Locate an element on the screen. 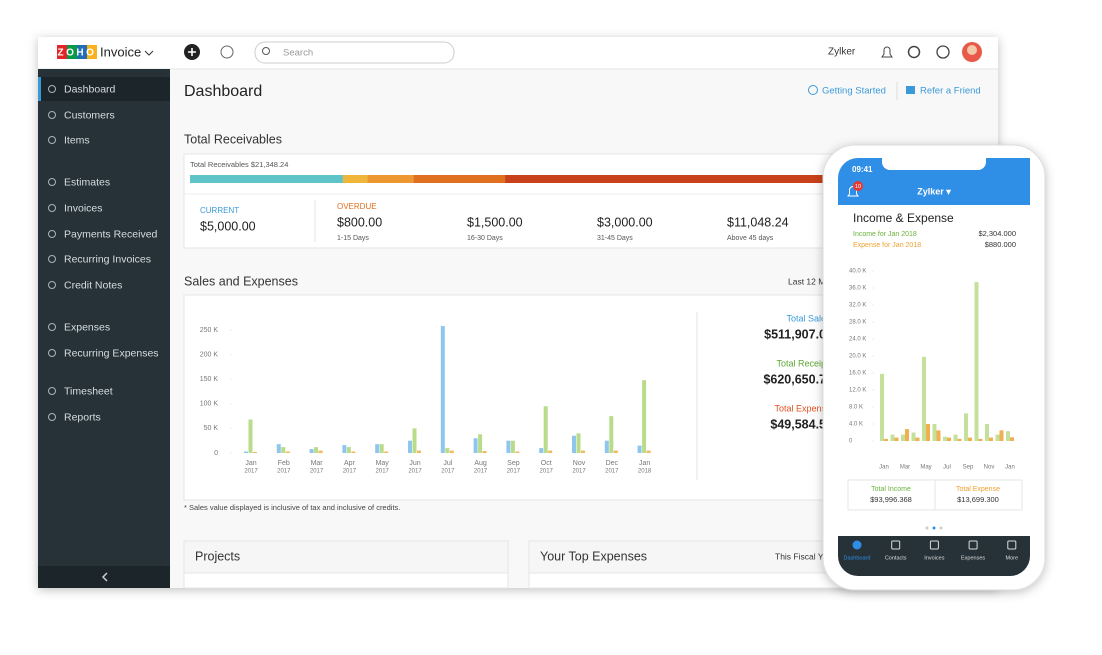  org-name: Zylker ▾ is located at coordinates (934, 191).